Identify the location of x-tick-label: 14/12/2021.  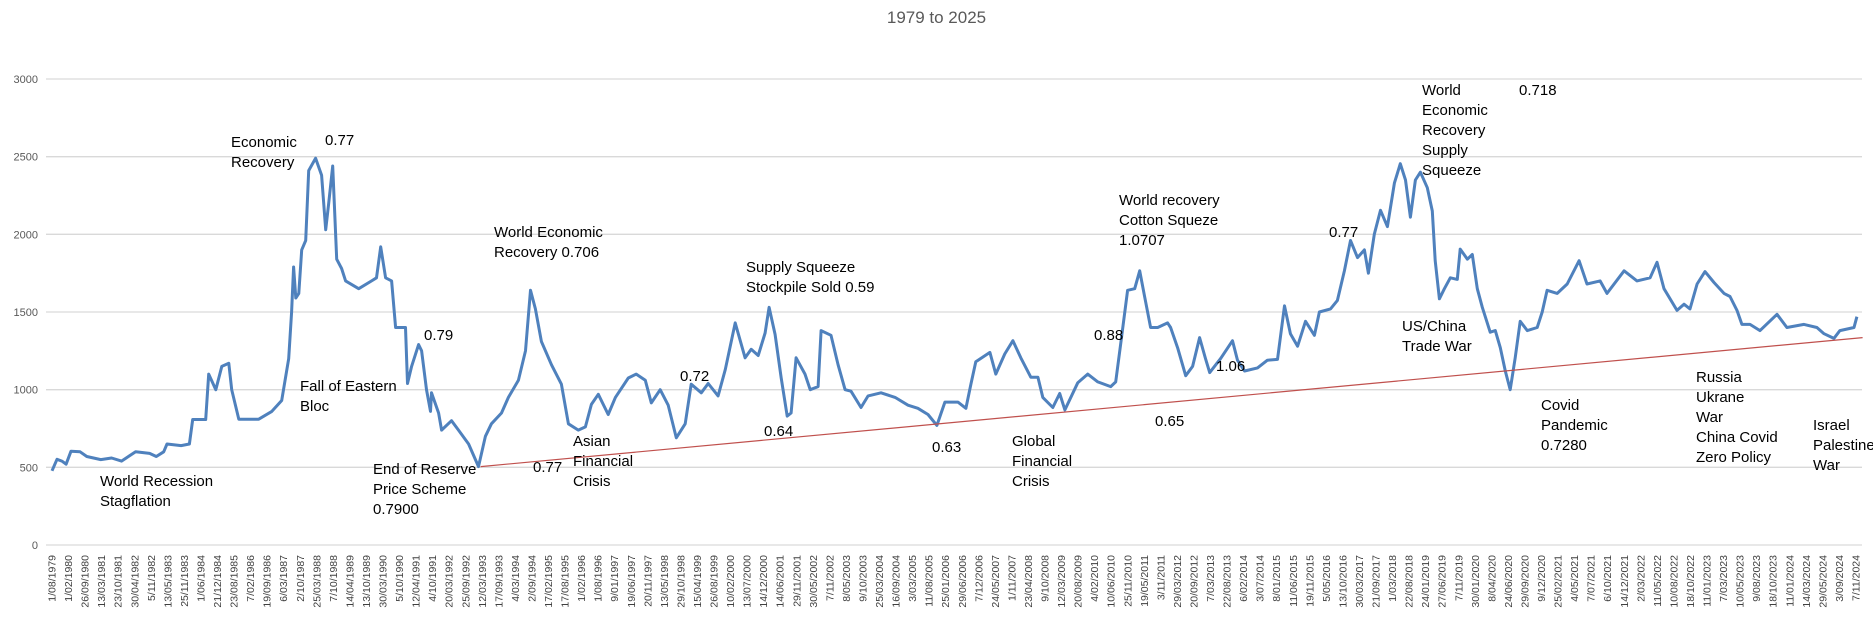
(1625, 581).